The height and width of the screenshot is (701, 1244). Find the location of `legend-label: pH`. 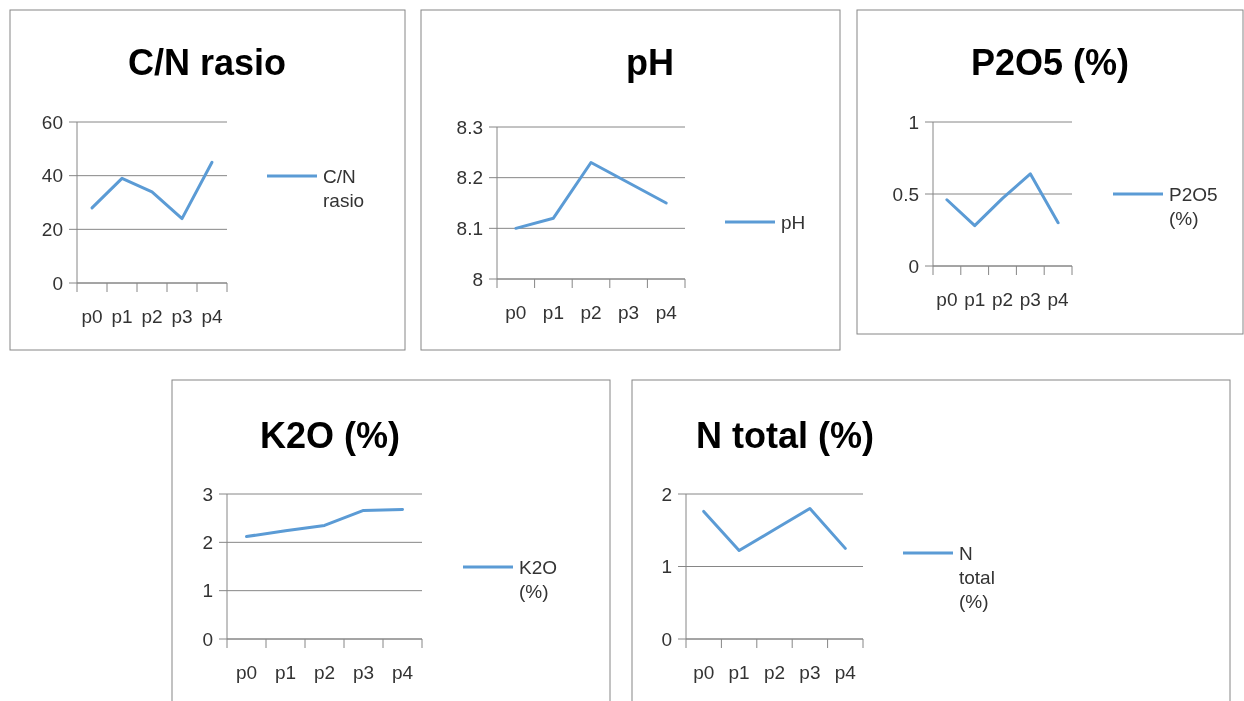

legend-label: pH is located at coordinates (793, 222).